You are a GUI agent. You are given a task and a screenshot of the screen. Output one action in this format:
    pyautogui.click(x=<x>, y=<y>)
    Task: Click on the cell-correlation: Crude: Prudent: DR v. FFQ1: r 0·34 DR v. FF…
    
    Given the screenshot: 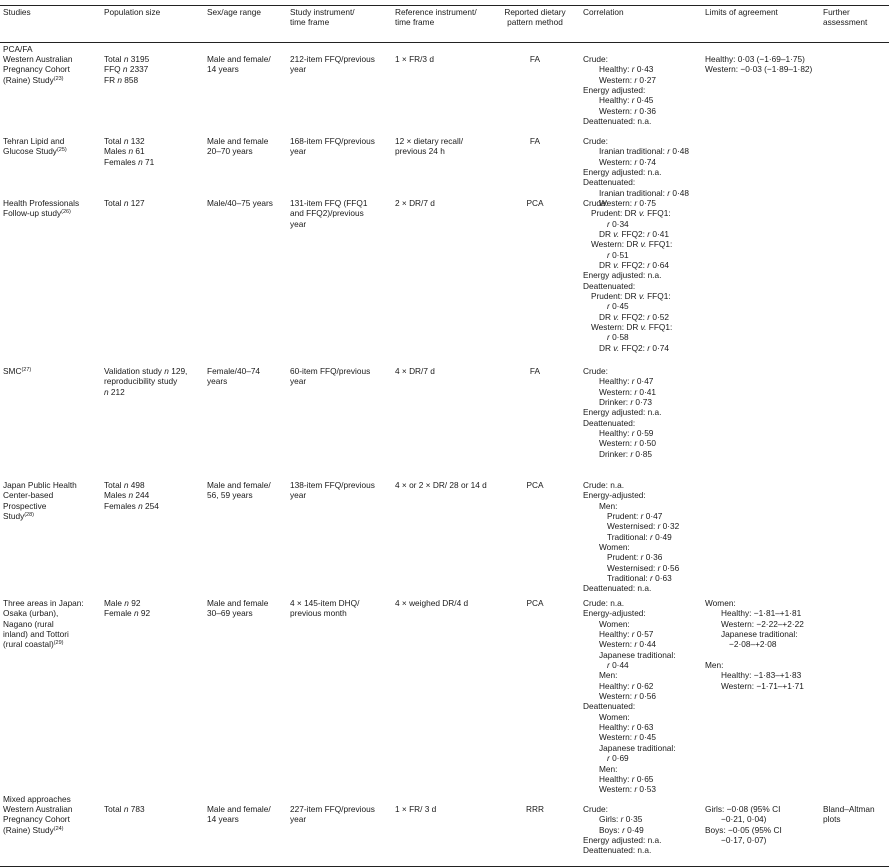 What is the action you would take?
    pyautogui.click(x=627, y=275)
    